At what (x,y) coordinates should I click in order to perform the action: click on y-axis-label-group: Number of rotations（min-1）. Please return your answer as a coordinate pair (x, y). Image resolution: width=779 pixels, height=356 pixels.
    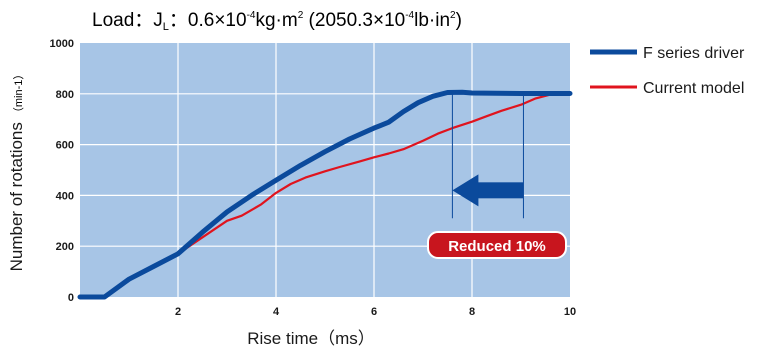
    Looking at the image, I should click on (16, 170).